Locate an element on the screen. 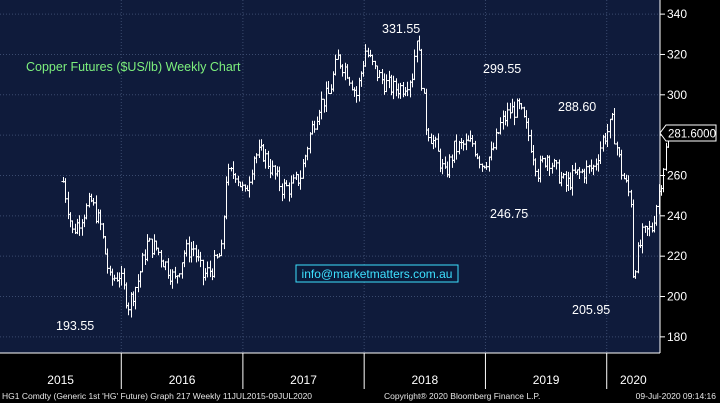 This screenshot has width=720, height=403. y-tick-label-240: 240 is located at coordinates (677, 216).